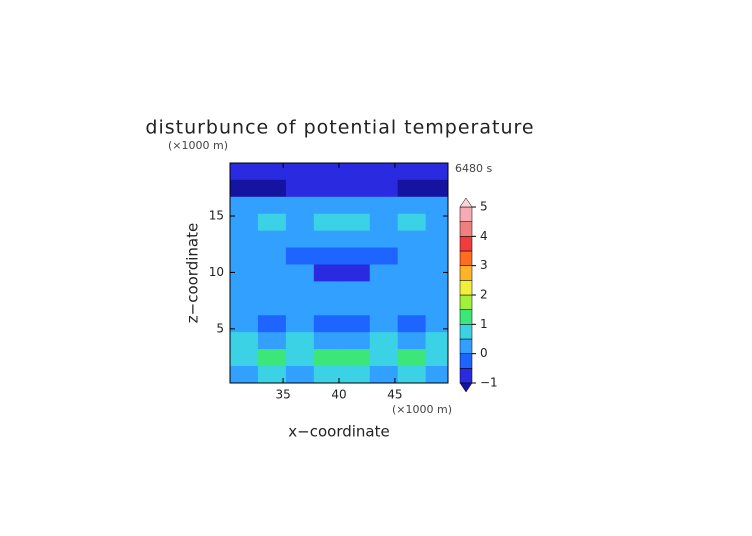  Describe the element at coordinates (338, 395) in the screenshot. I see `x-tick-label: 40` at that location.